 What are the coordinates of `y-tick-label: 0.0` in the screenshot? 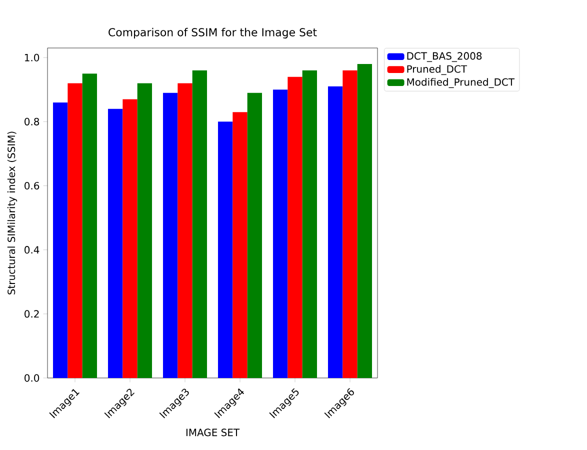 It's located at (32, 378).